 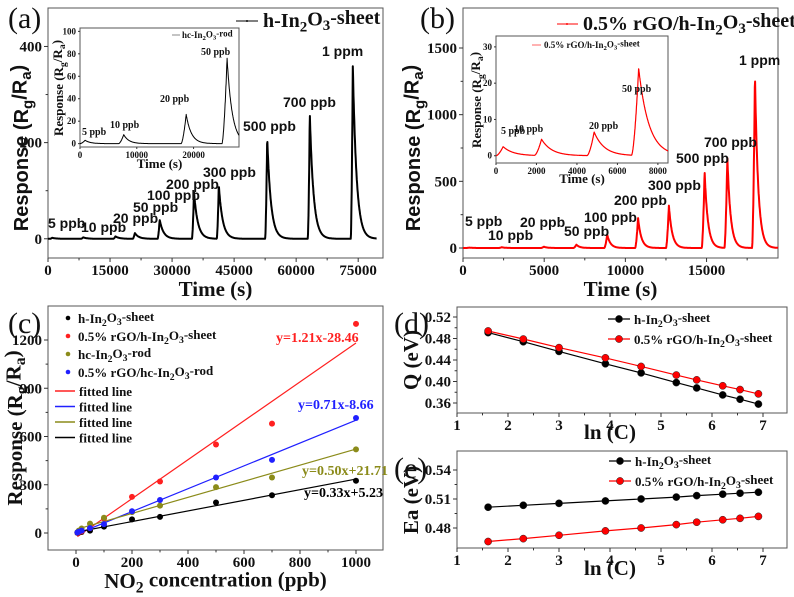 I want to click on x-tick-label: 6000, so click(x=617, y=171).